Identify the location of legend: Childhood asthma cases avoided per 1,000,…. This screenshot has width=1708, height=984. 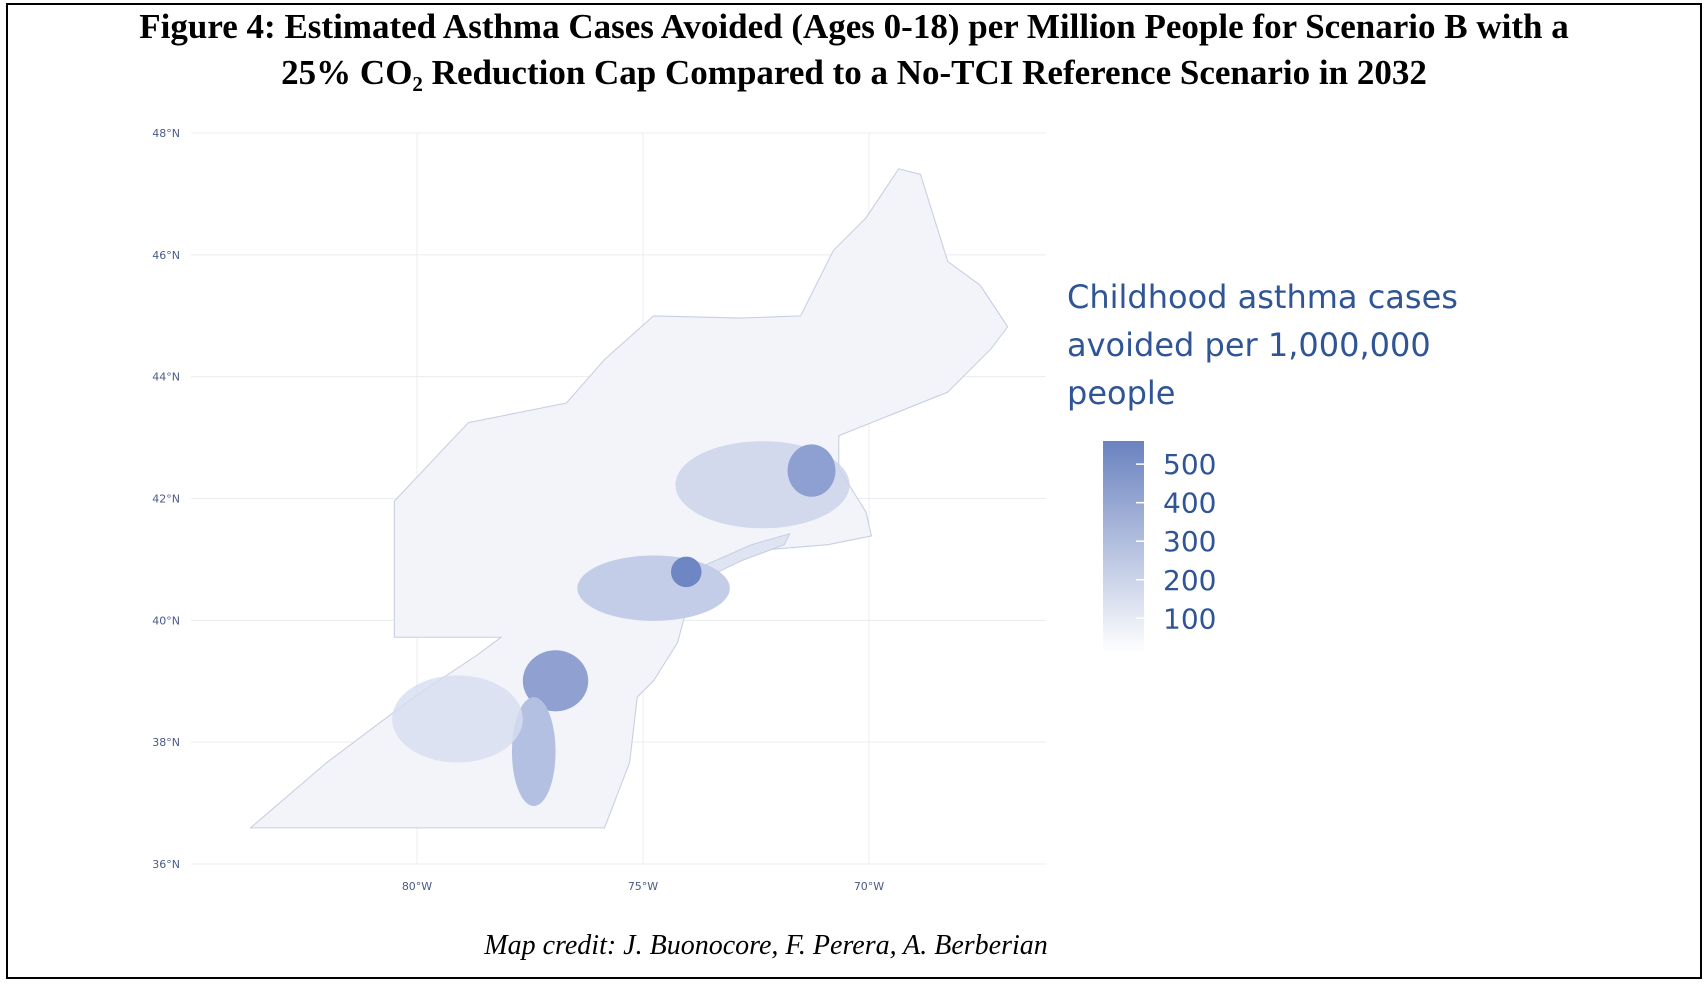
(1262, 456).